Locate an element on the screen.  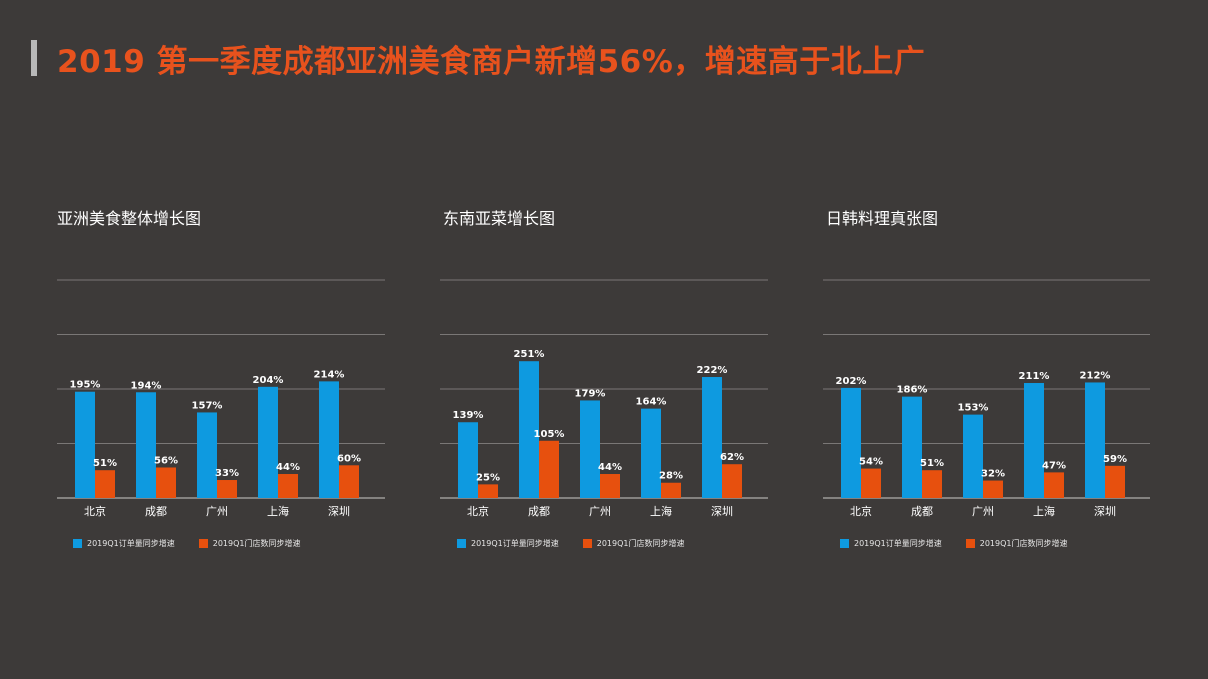
data-label-orders-3: 153% is located at coordinates (973, 408).